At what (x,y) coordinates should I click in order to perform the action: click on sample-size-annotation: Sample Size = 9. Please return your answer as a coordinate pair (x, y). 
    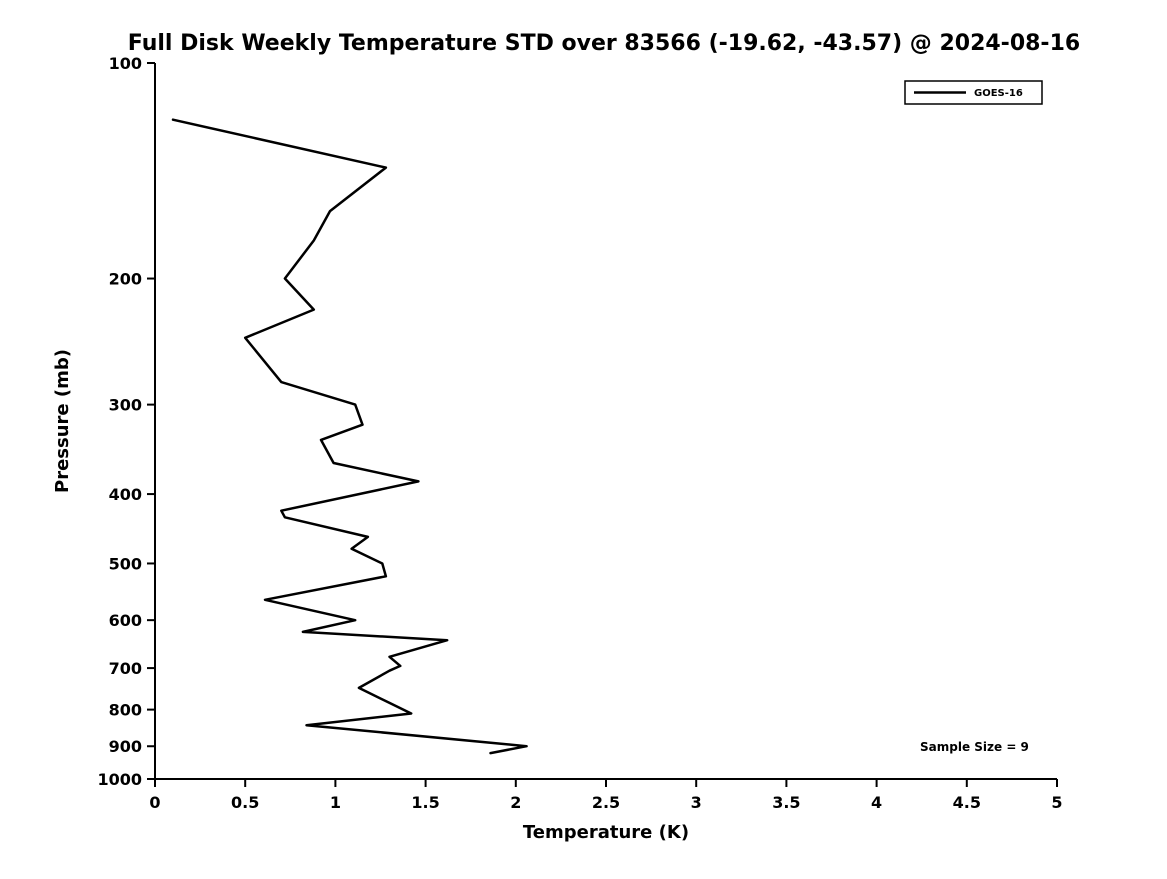
    Looking at the image, I should click on (974, 747).